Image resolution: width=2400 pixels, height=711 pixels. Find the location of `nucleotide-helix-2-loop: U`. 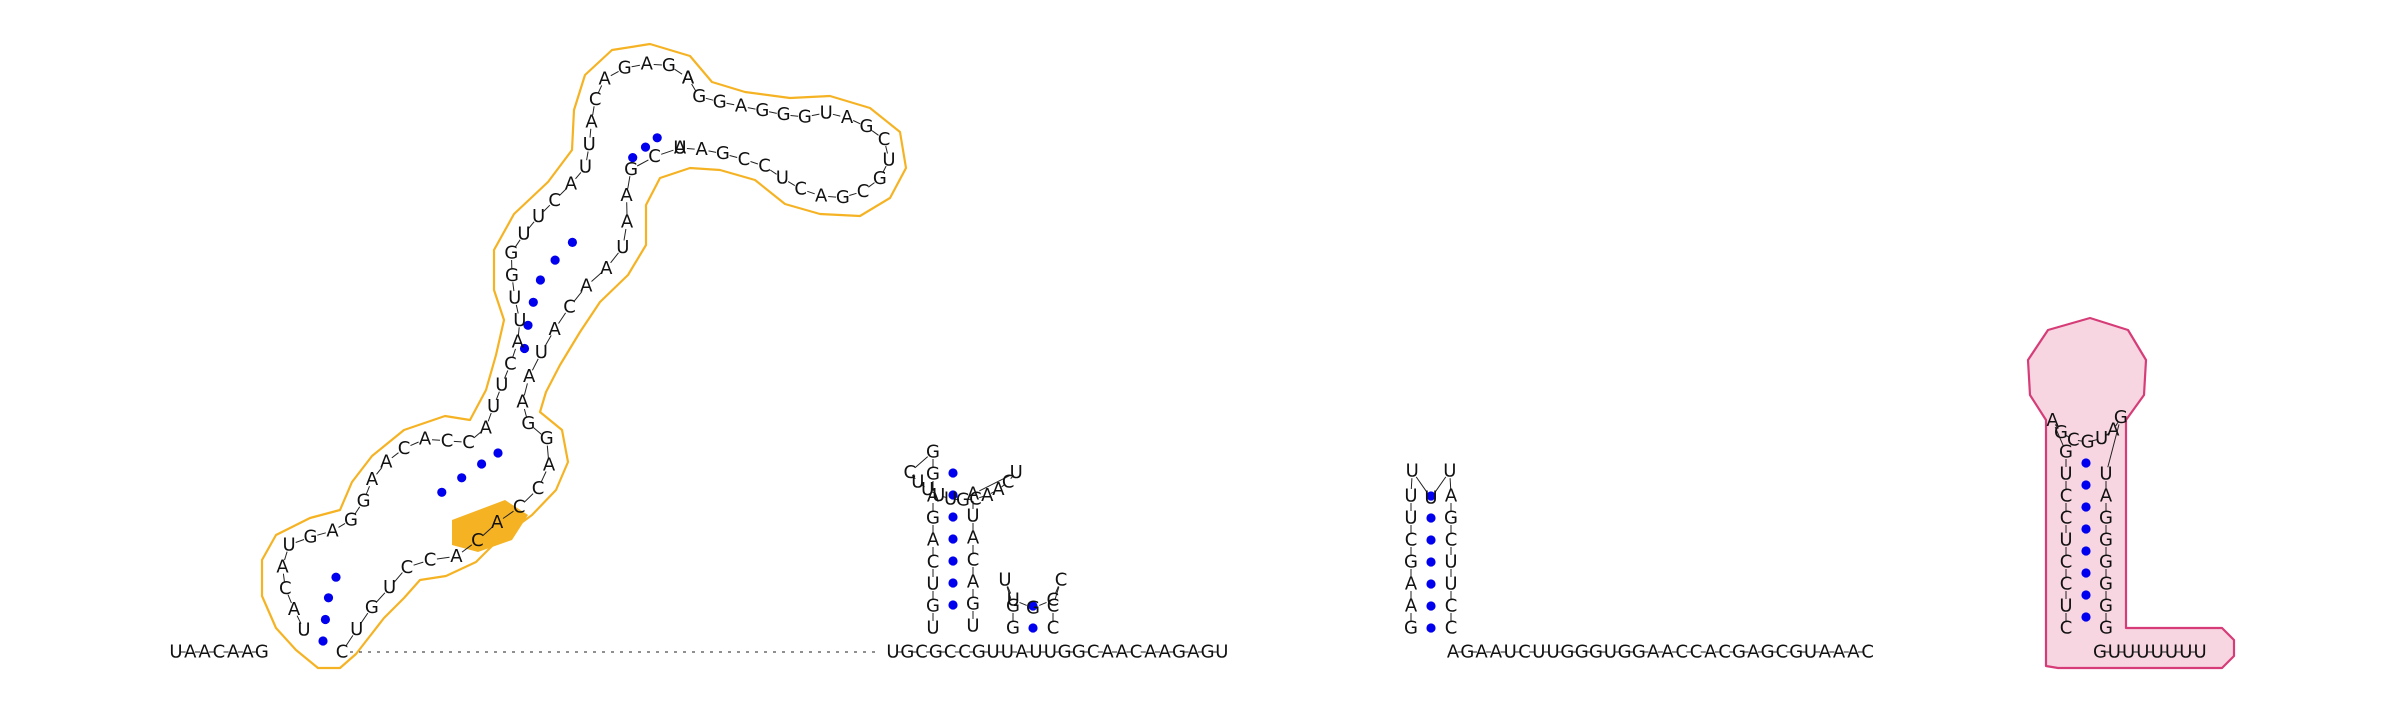

nucleotide-helix-2-loop: U is located at coordinates (927, 489).